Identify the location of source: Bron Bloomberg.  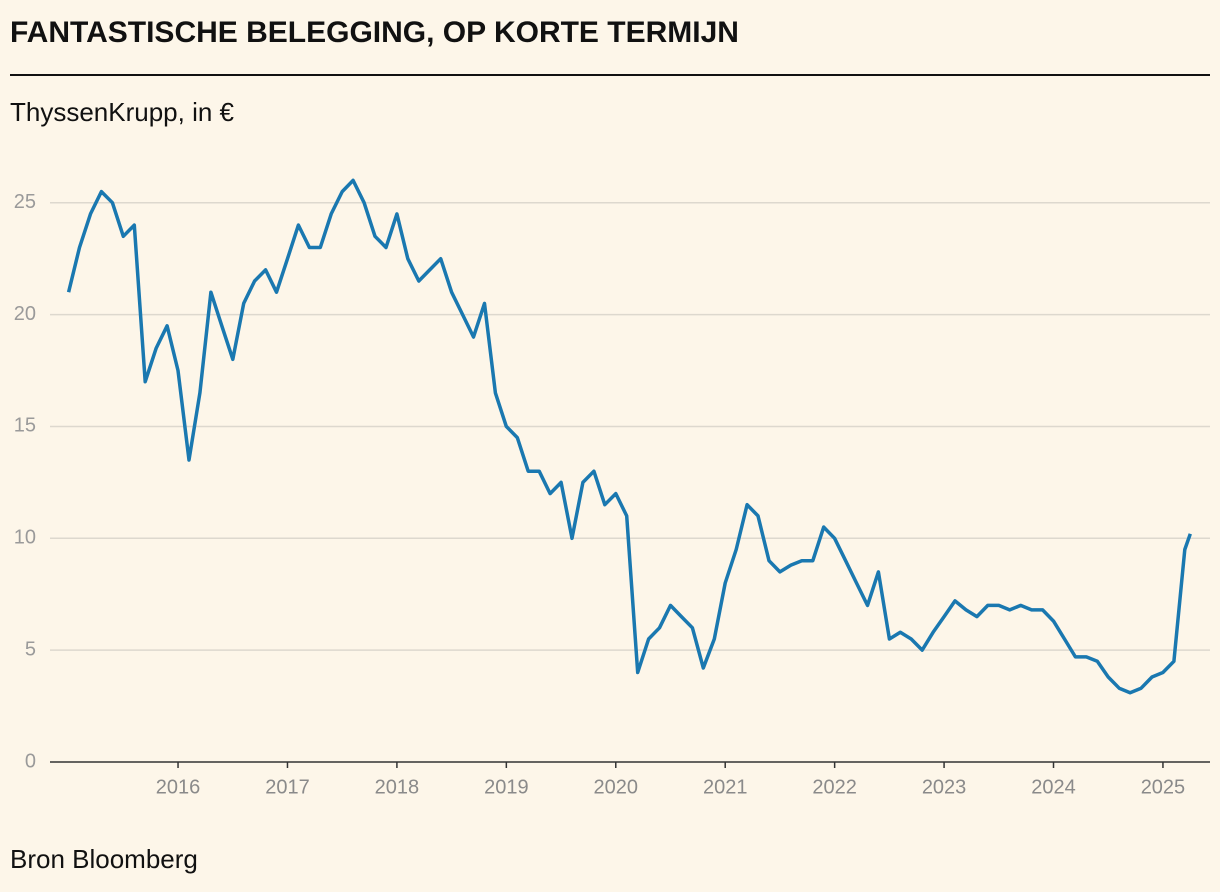
(104, 859).